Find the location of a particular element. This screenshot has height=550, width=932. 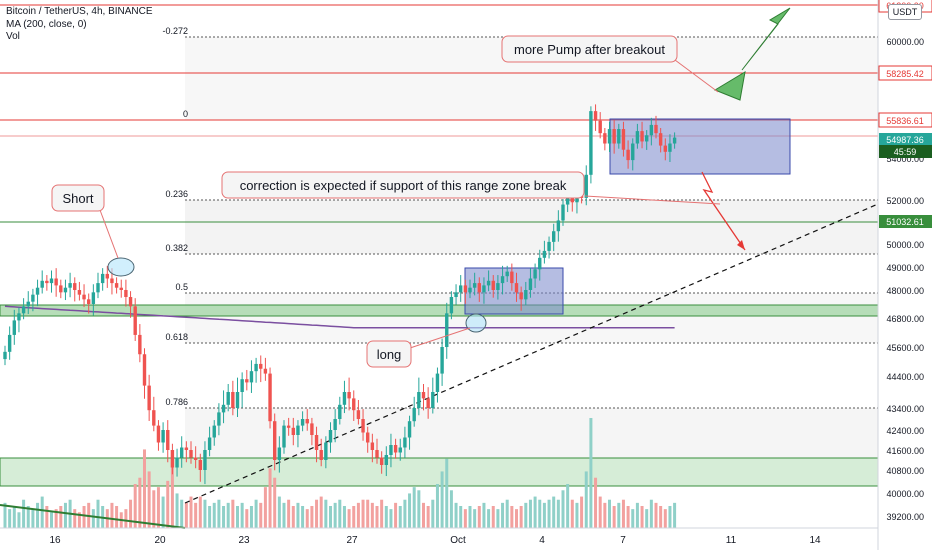

time-tick-label: 14 is located at coordinates (815, 540).